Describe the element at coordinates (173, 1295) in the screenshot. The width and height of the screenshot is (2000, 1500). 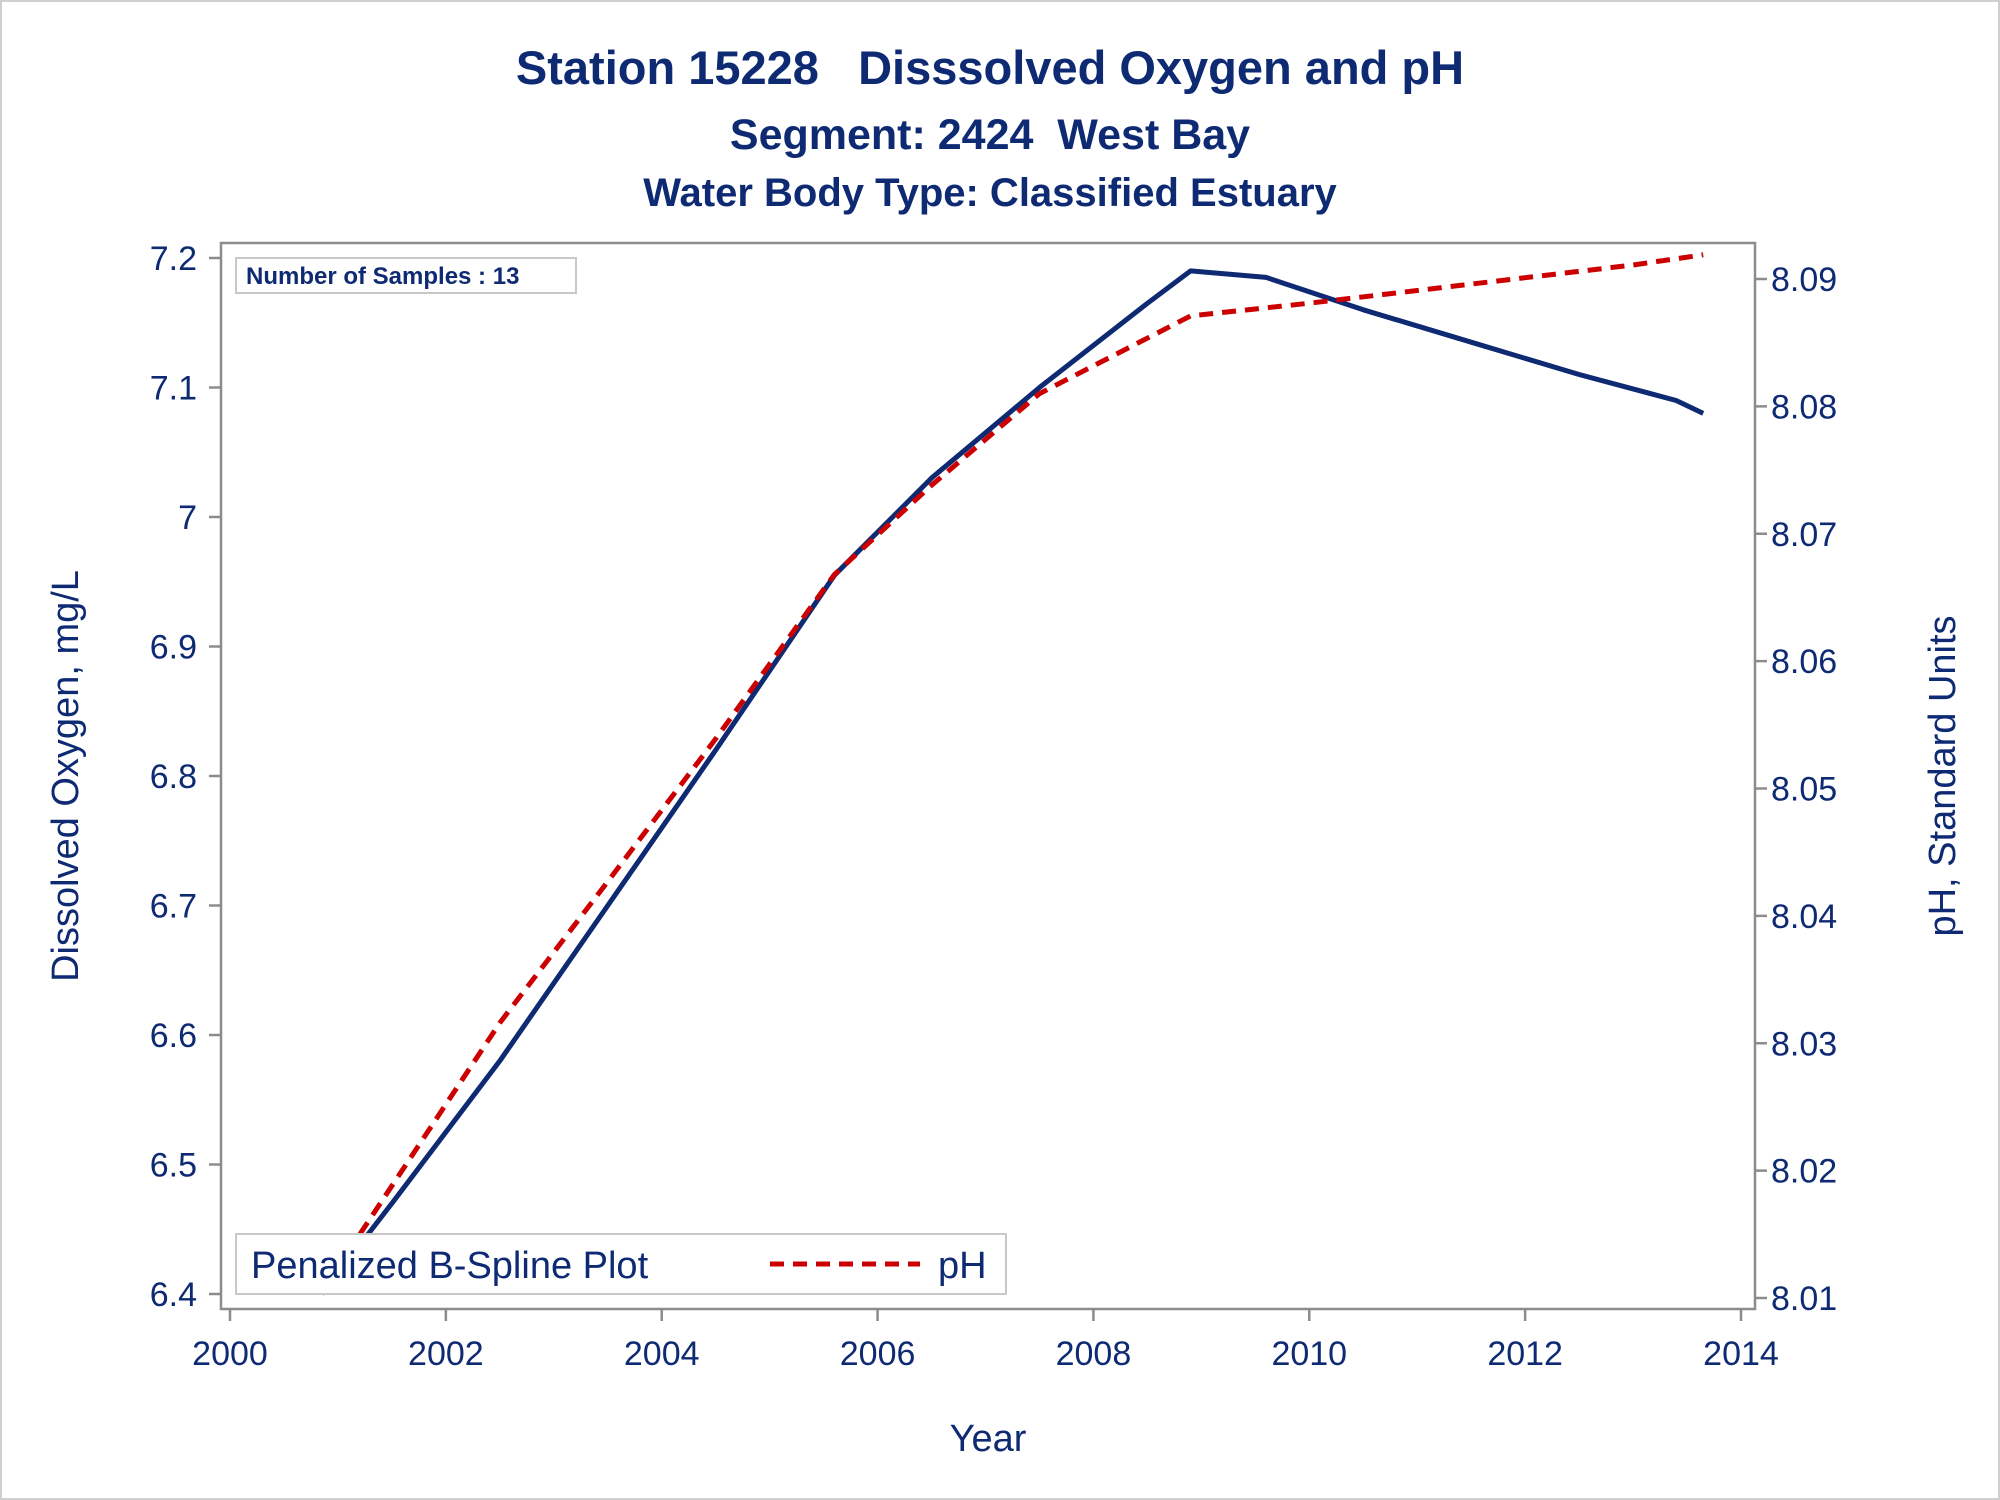
I see `y-tick-label: 6.4` at that location.